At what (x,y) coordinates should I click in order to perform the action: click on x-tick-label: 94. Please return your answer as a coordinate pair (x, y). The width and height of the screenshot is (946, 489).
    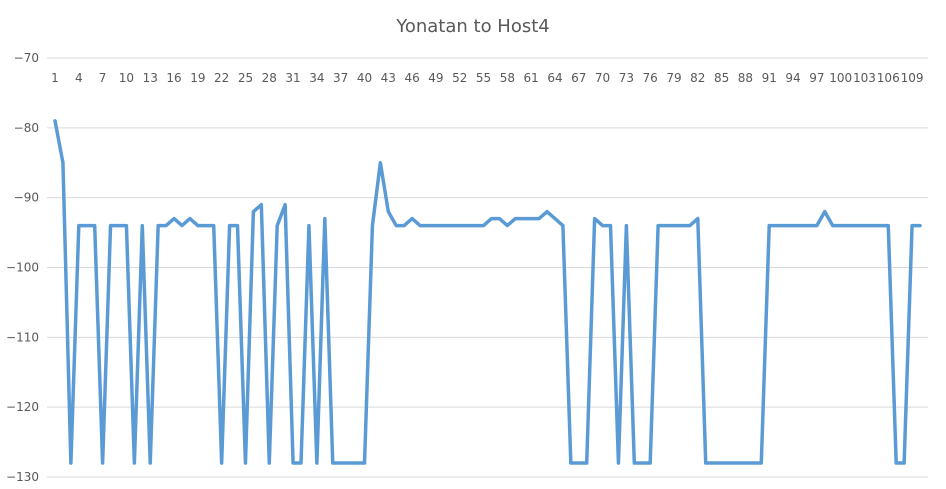
    Looking at the image, I should click on (792, 78).